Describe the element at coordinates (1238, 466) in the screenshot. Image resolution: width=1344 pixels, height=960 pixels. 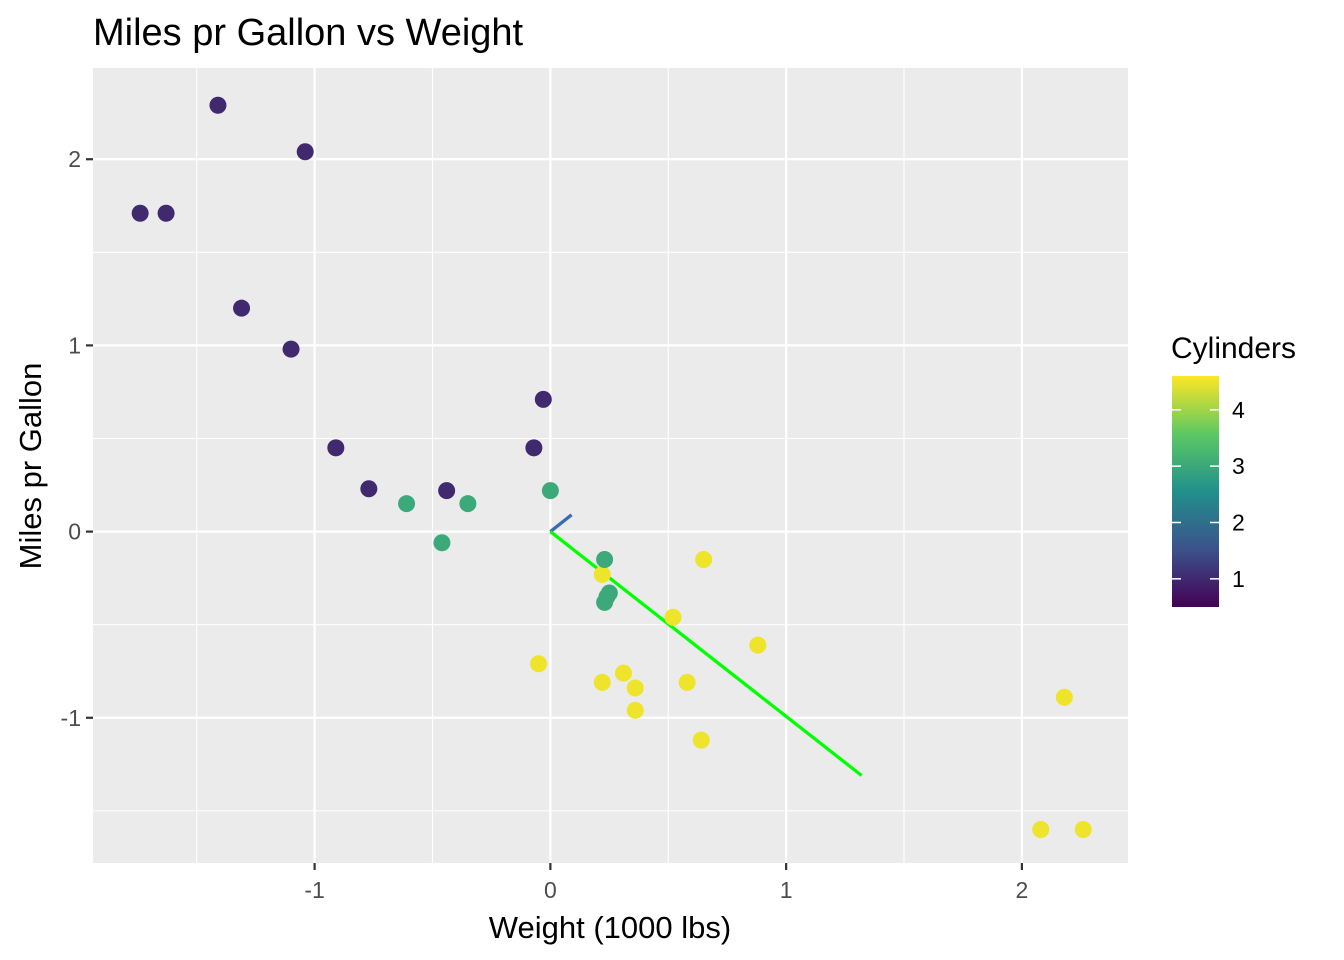
I see `legend-tick-label-2: 3` at that location.